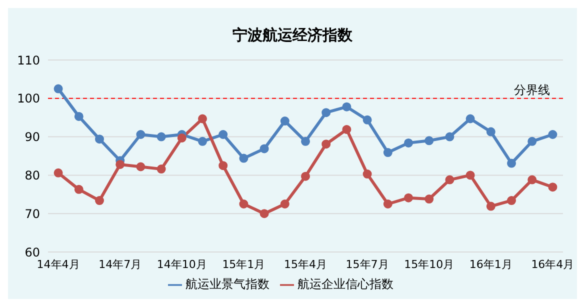 The image size is (585, 307). Describe the element at coordinates (429, 264) in the screenshot. I see `x-tick-label: 15年10月` at that location.